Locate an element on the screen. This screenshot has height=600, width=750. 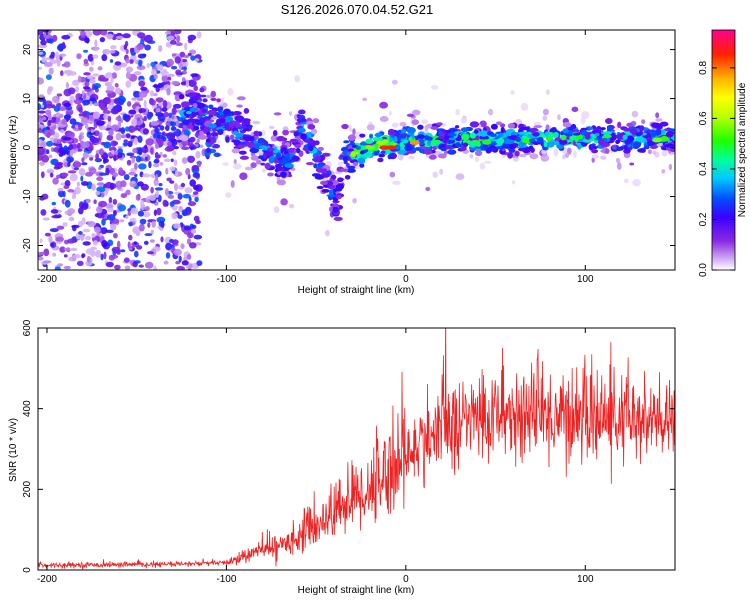
snr-x-label: Height of straight line (km) is located at coordinates (356, 590).